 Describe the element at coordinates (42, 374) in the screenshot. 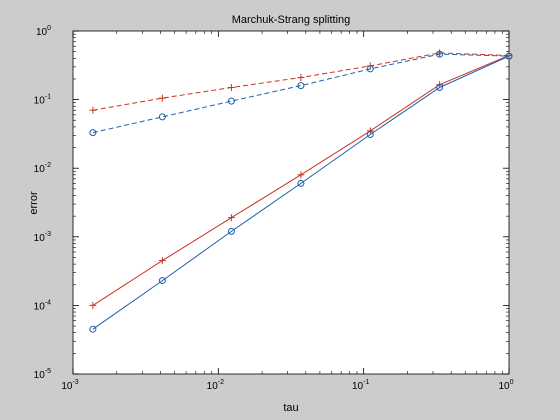

I see `y-tick-label: 10⁻⁵` at that location.